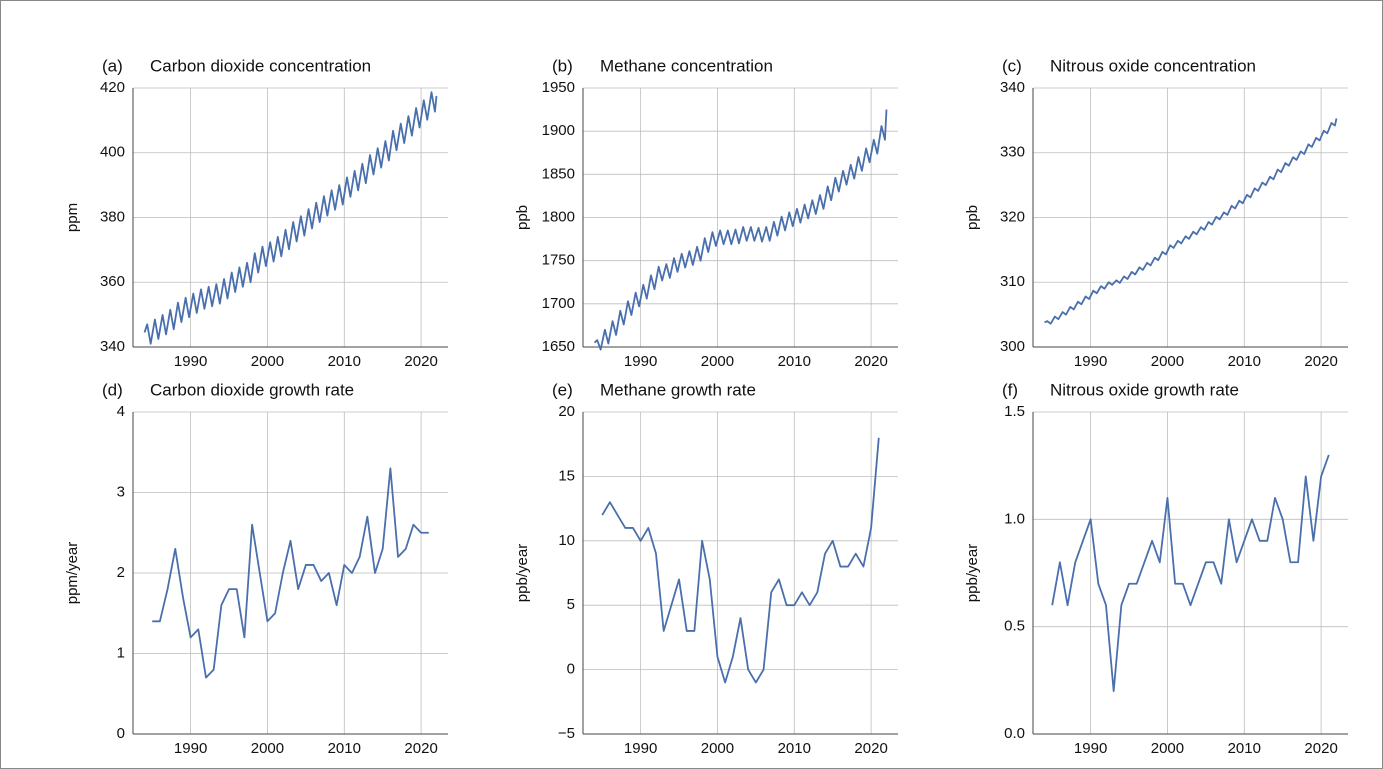  I want to click on y-tick-label: 1950, so click(558, 87).